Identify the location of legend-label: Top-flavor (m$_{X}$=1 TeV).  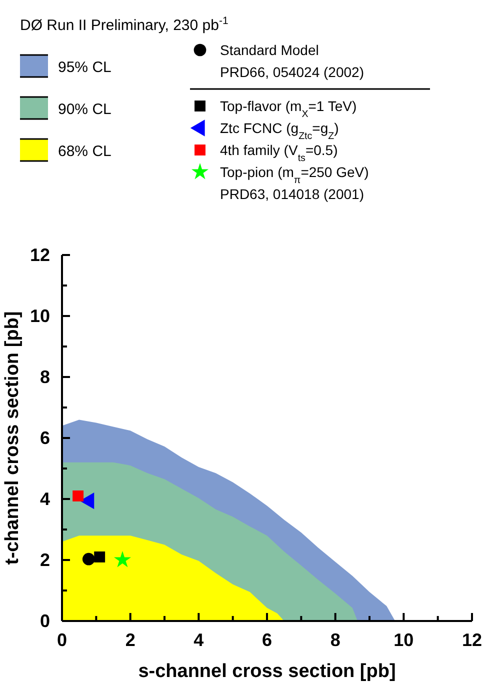
(288, 109).